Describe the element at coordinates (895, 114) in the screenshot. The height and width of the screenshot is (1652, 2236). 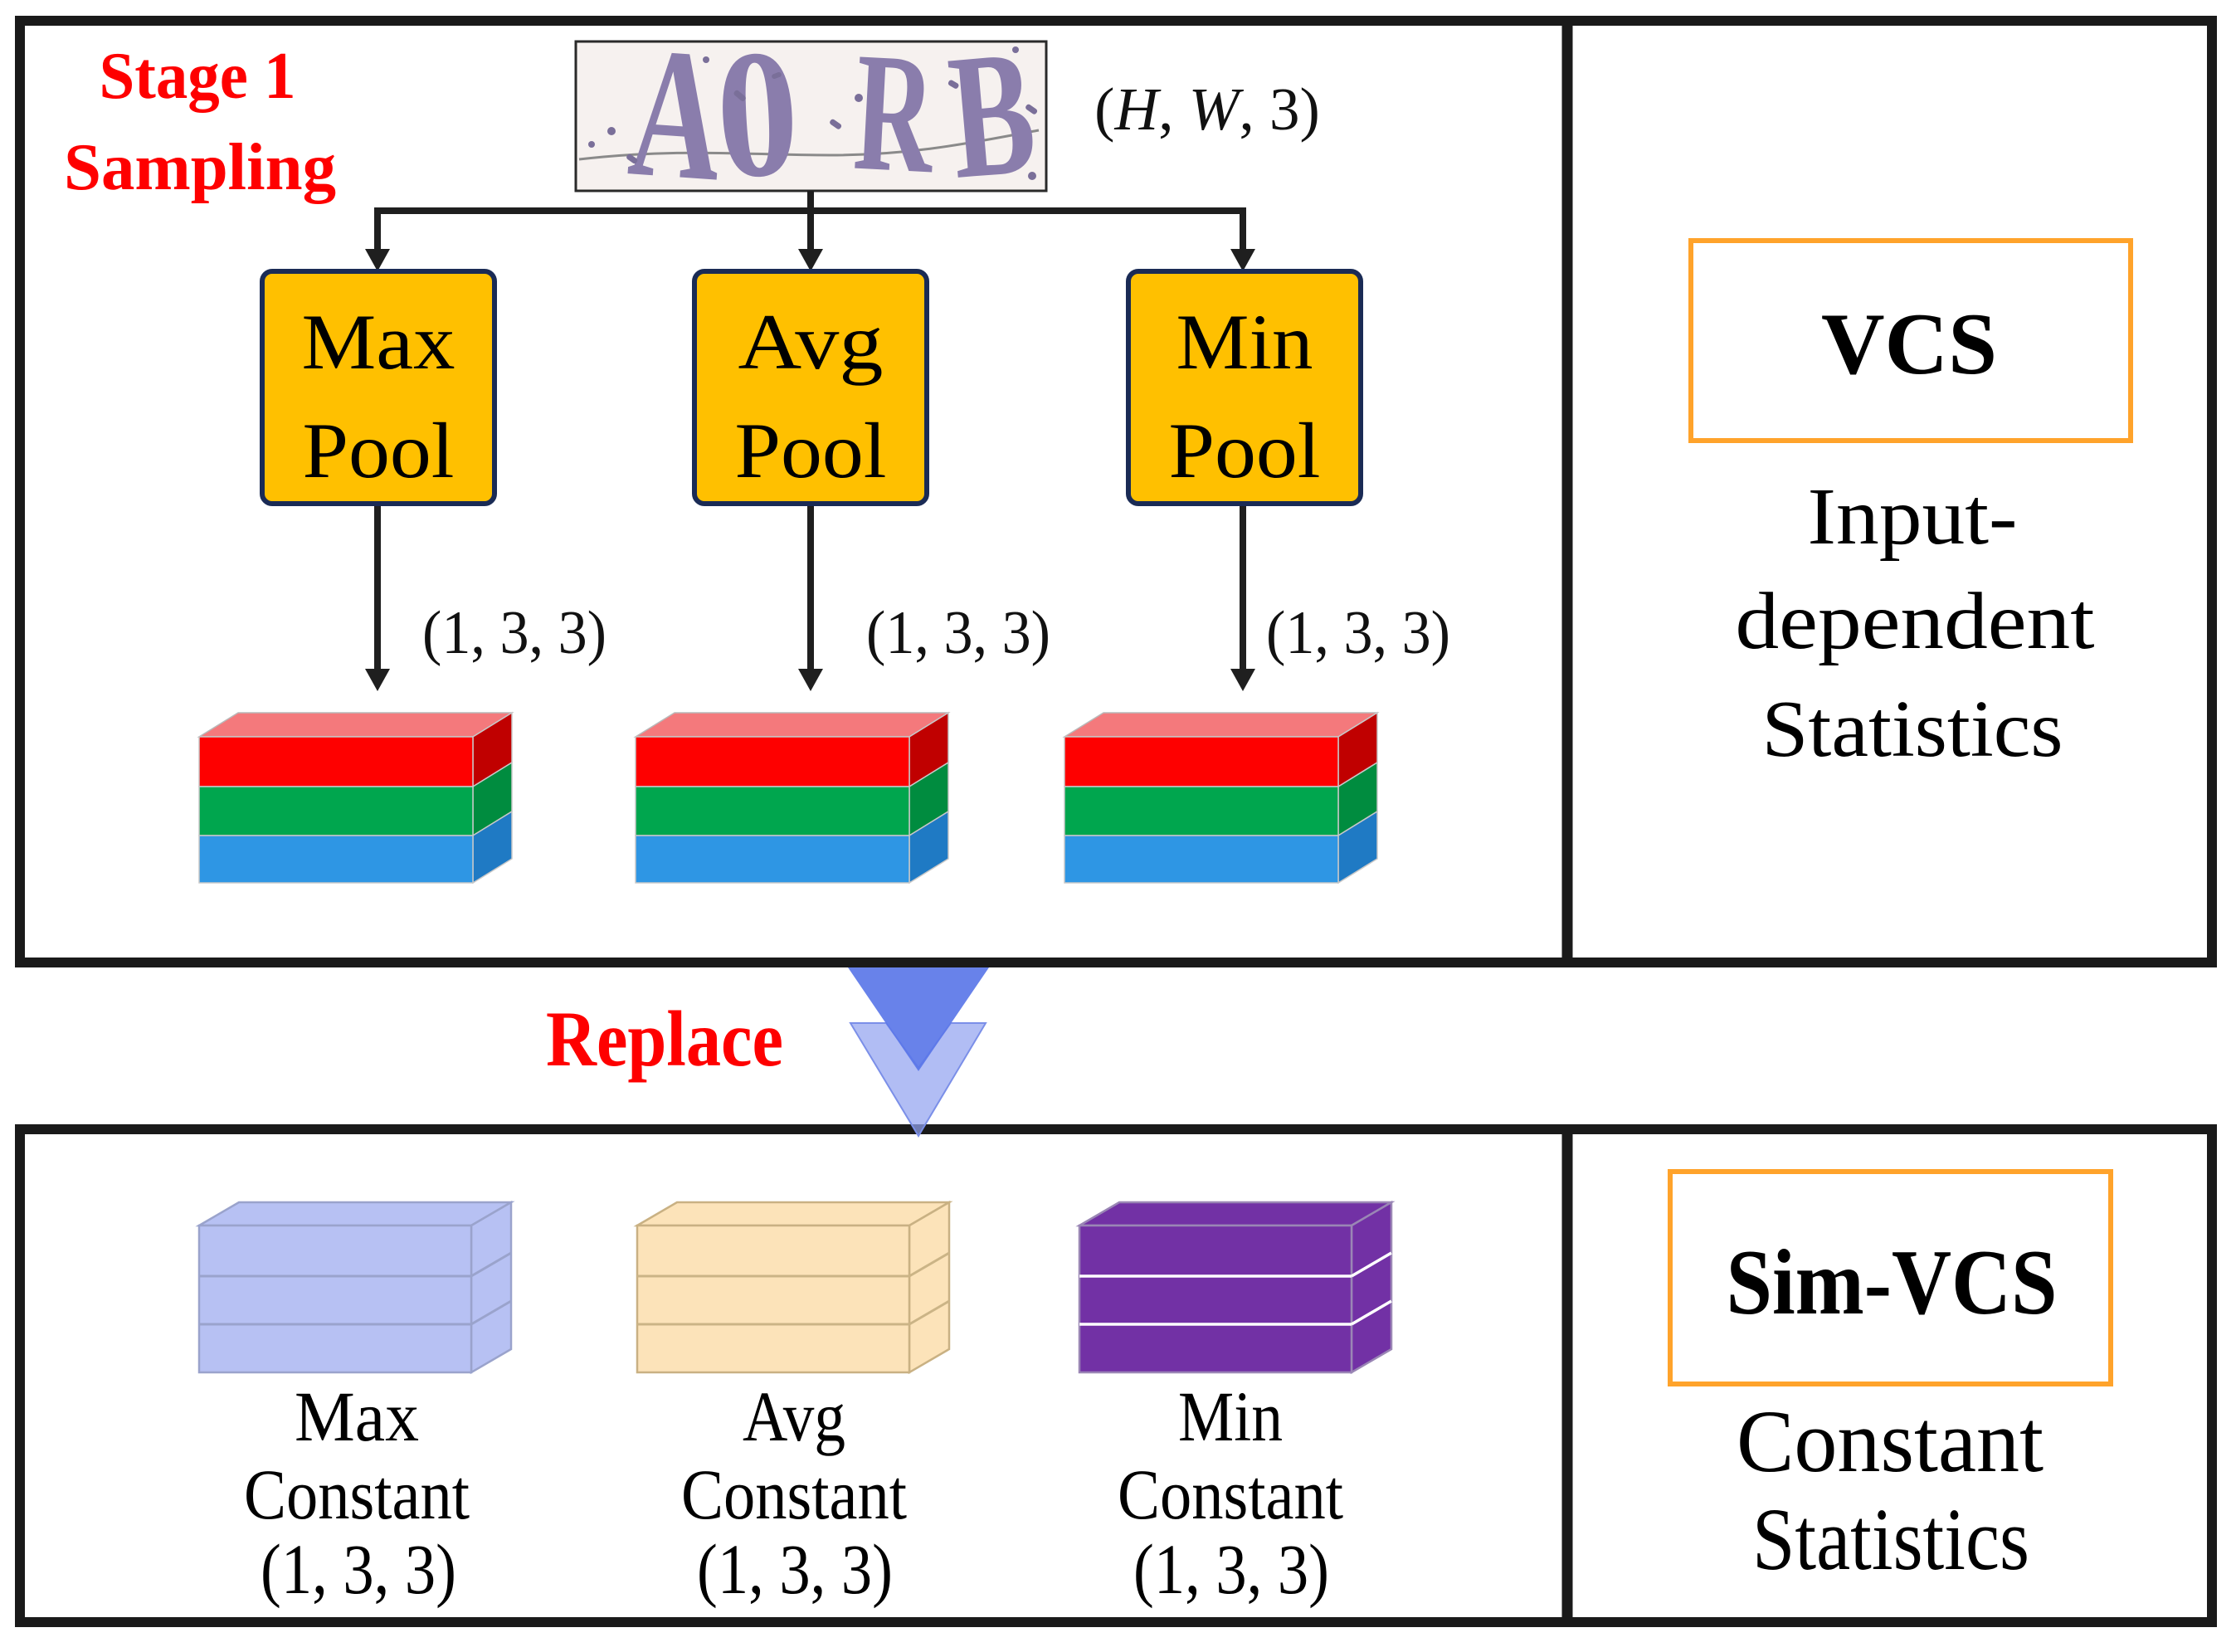
I see `svg-text: R` at that location.